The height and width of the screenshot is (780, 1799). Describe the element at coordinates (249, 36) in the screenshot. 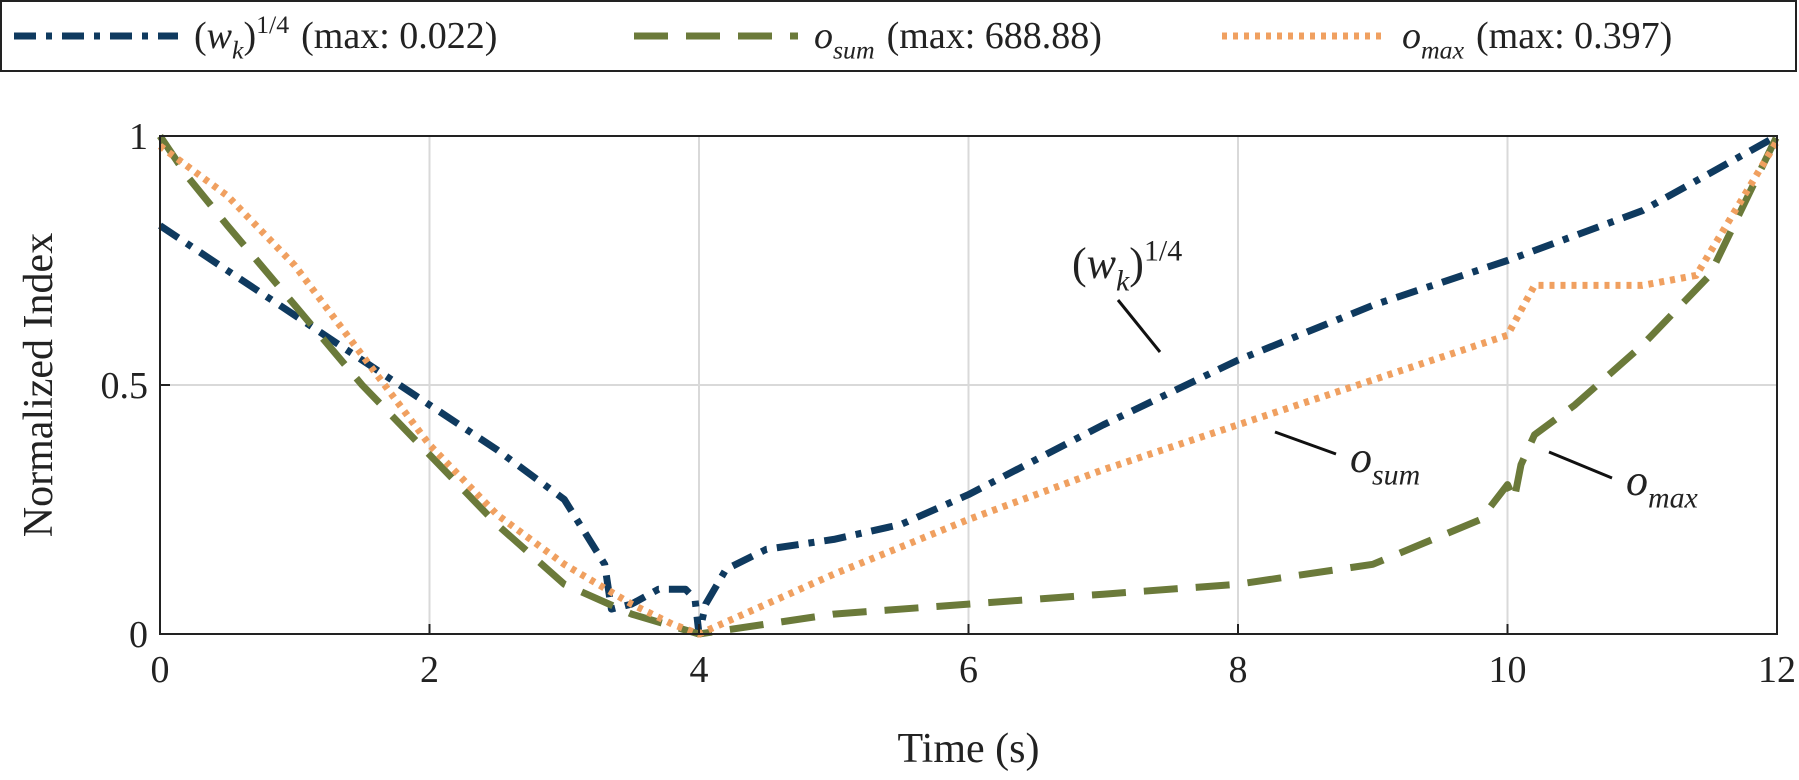

I see `legend-label-0-close: )` at that location.